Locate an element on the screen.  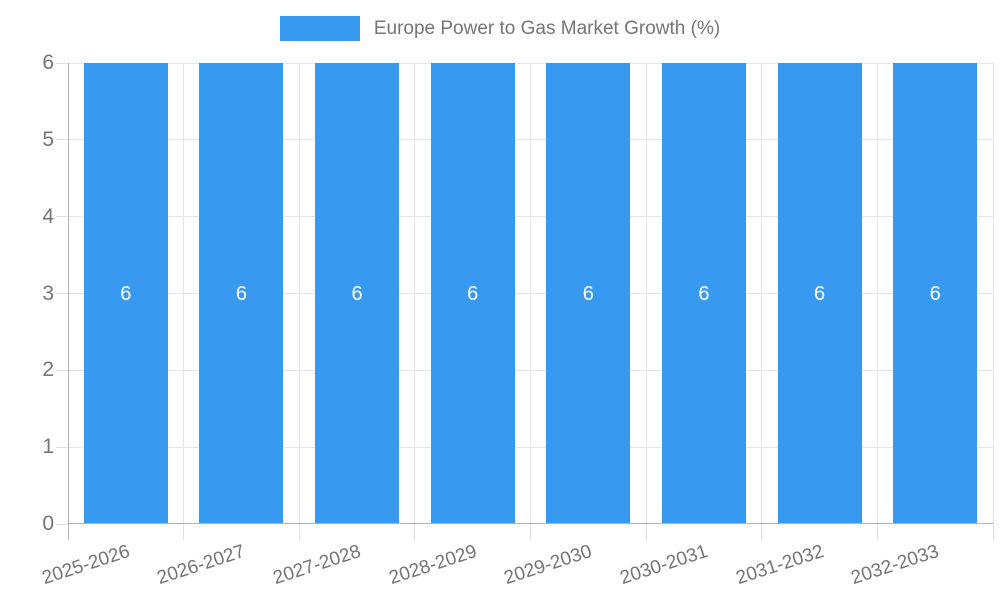
bar-2025-2026: 6 is located at coordinates (125, 293).